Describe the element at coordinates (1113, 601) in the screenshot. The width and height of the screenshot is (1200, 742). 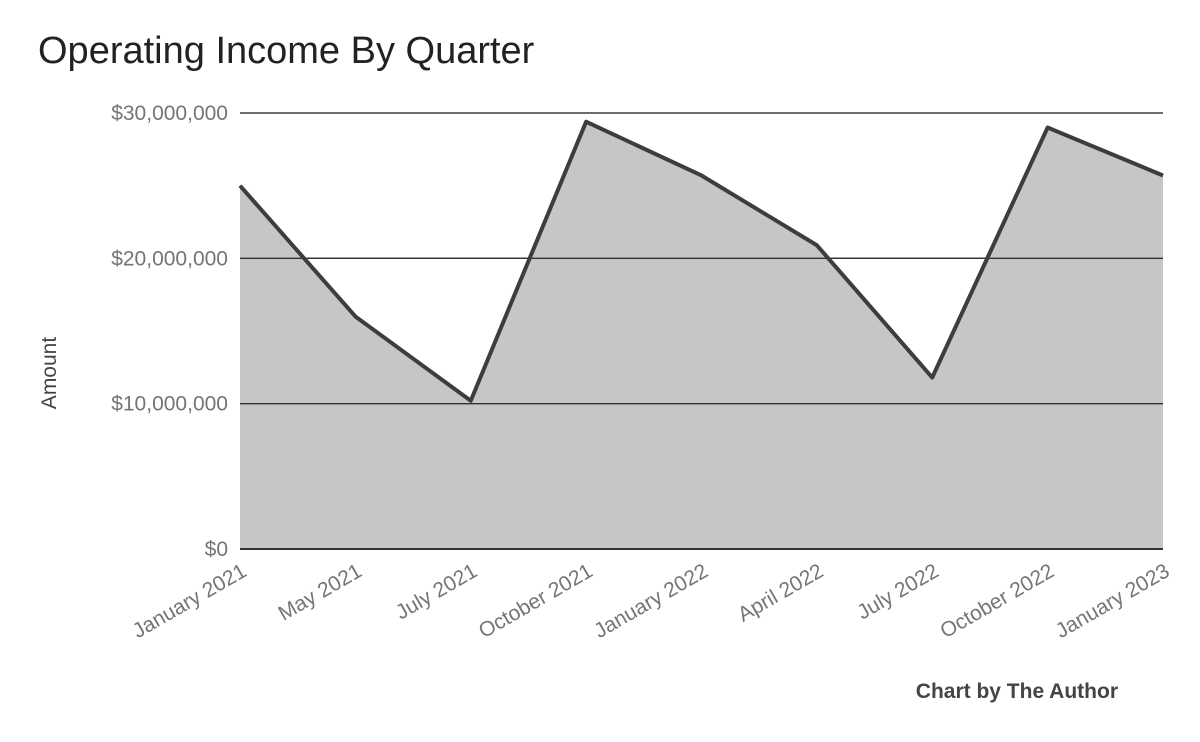
I see `x-tick-label: January 2023` at that location.